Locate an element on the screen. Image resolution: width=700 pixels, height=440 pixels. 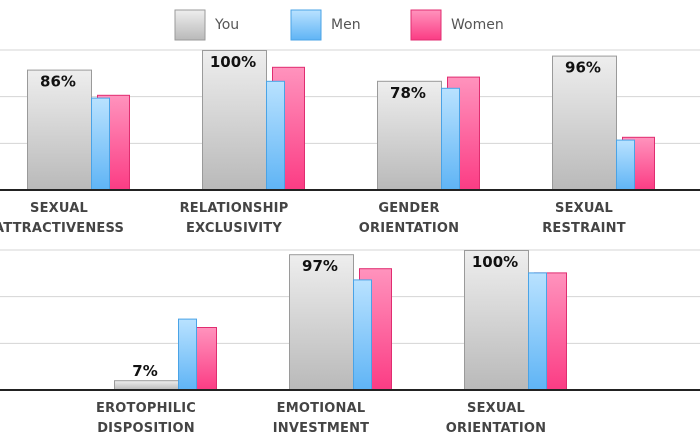
bar-value-label: 7% is located at coordinates (144, 371).